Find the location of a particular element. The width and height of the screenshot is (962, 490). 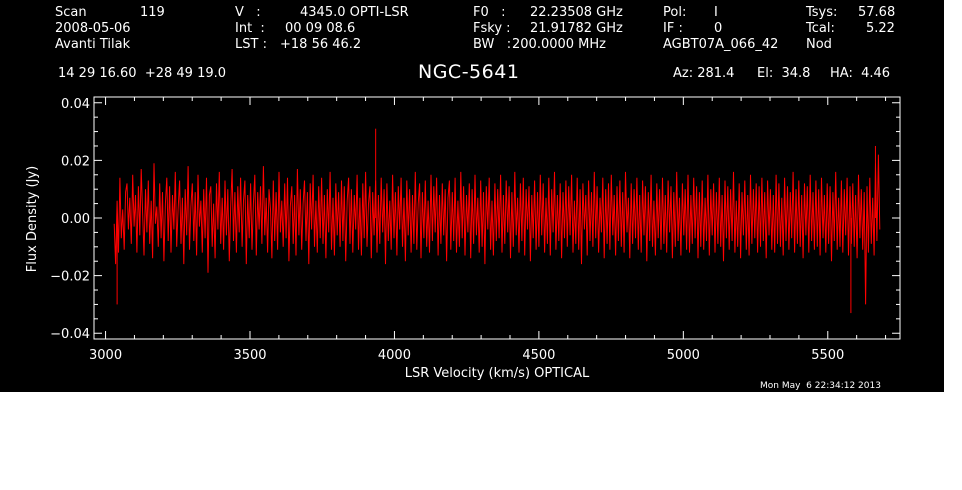

integration-label: Int : is located at coordinates (250, 28).